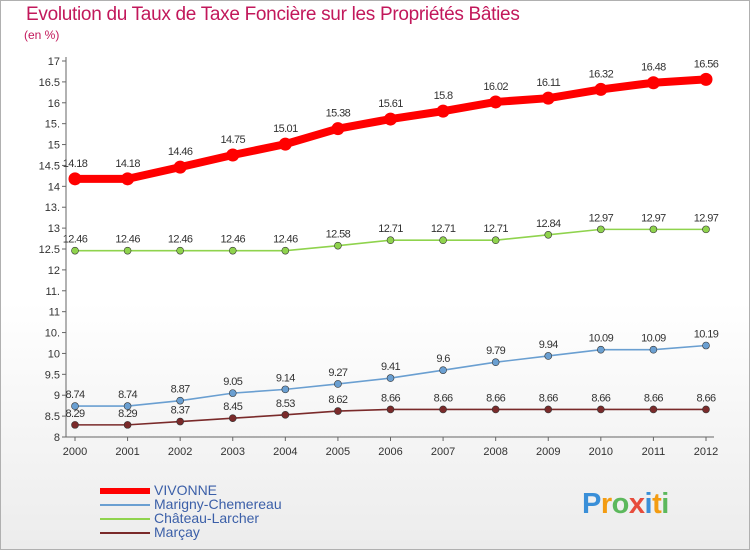  I want to click on y-tick-label: 14.5, so click(49, 166).